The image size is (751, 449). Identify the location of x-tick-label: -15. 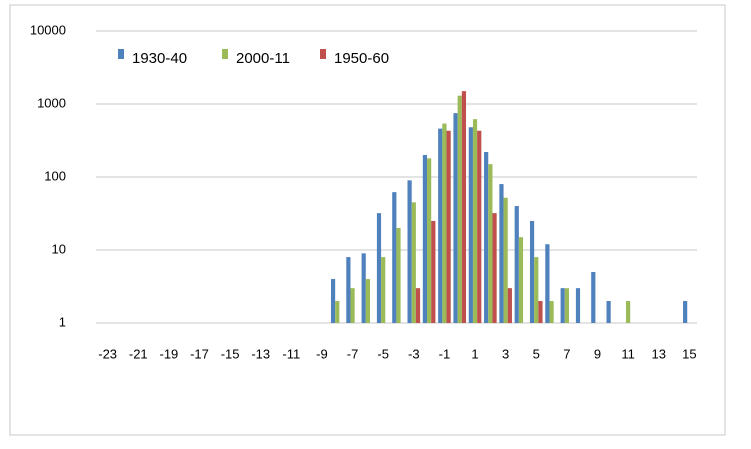
(230, 353).